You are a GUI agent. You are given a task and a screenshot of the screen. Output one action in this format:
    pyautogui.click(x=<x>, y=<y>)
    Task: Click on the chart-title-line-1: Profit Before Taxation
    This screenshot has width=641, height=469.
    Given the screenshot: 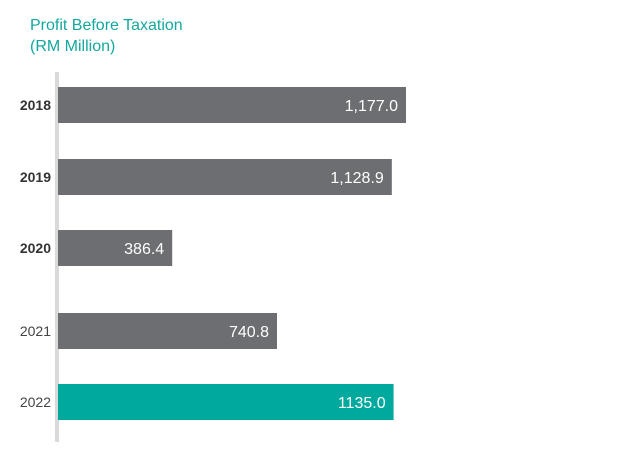 What is the action you would take?
    pyautogui.click(x=106, y=25)
    